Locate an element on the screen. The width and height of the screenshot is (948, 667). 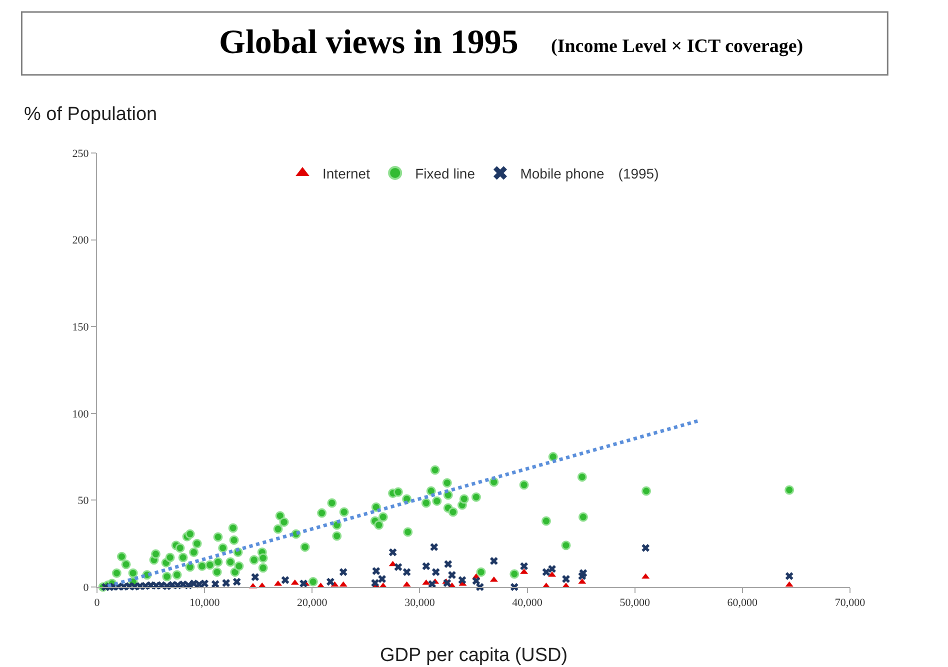
chart-subtitle: (Income Level × ICT coverage) is located at coordinates (677, 46).